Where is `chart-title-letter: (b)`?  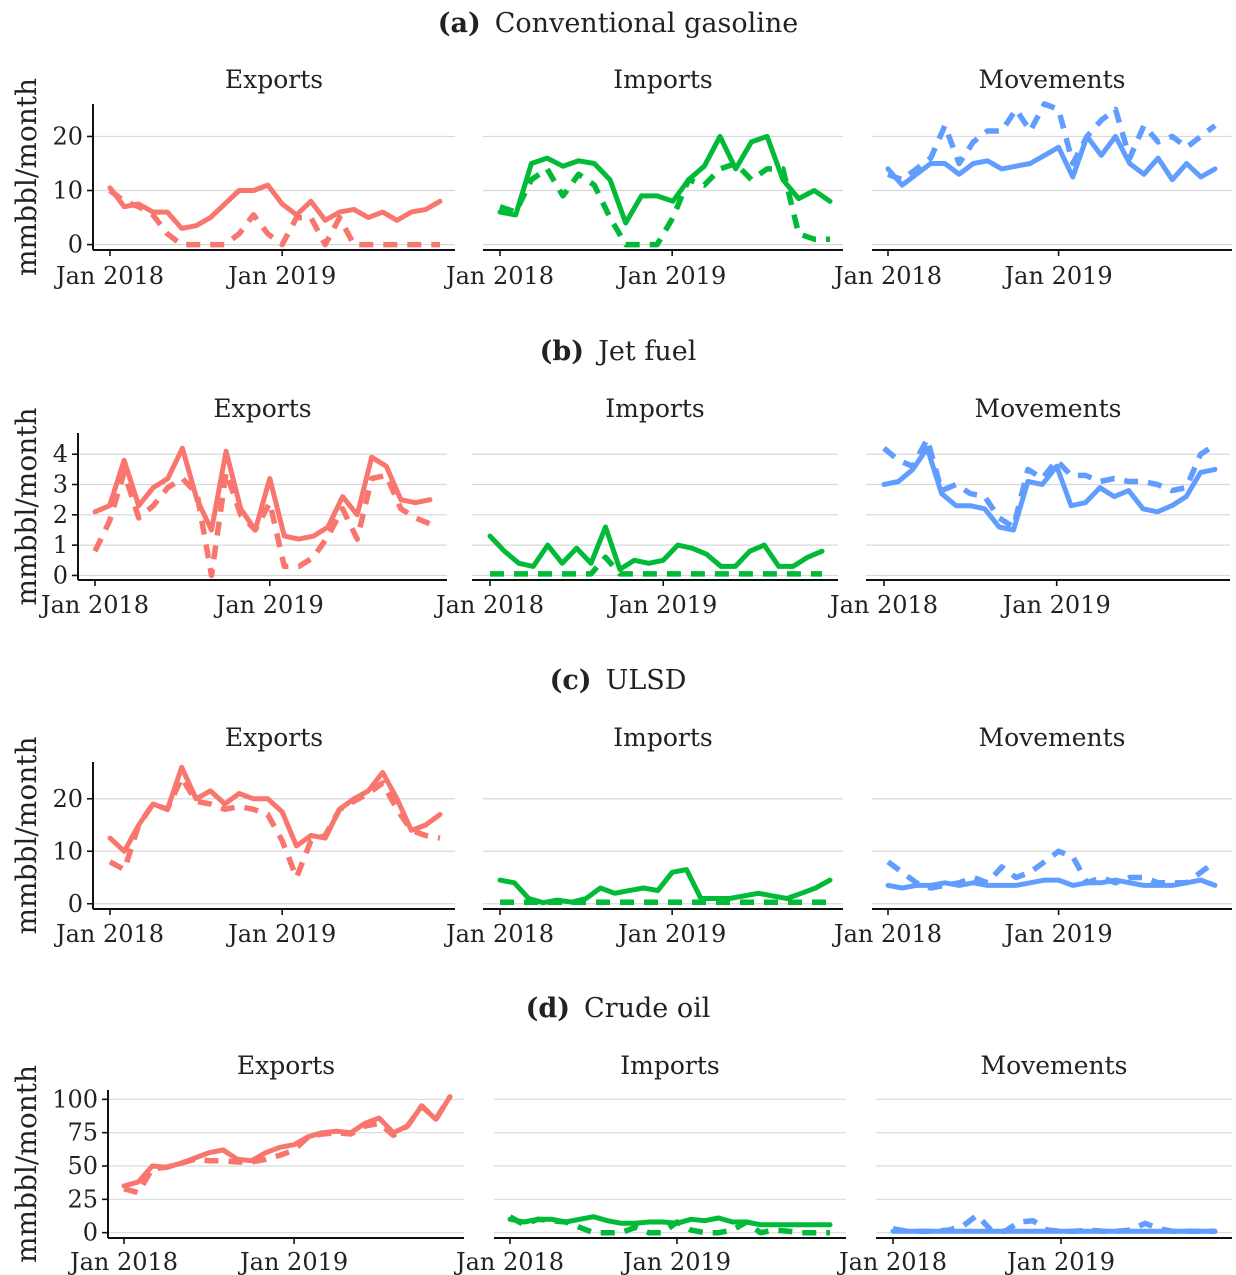 chart-title-letter: (b) is located at coordinates (562, 351).